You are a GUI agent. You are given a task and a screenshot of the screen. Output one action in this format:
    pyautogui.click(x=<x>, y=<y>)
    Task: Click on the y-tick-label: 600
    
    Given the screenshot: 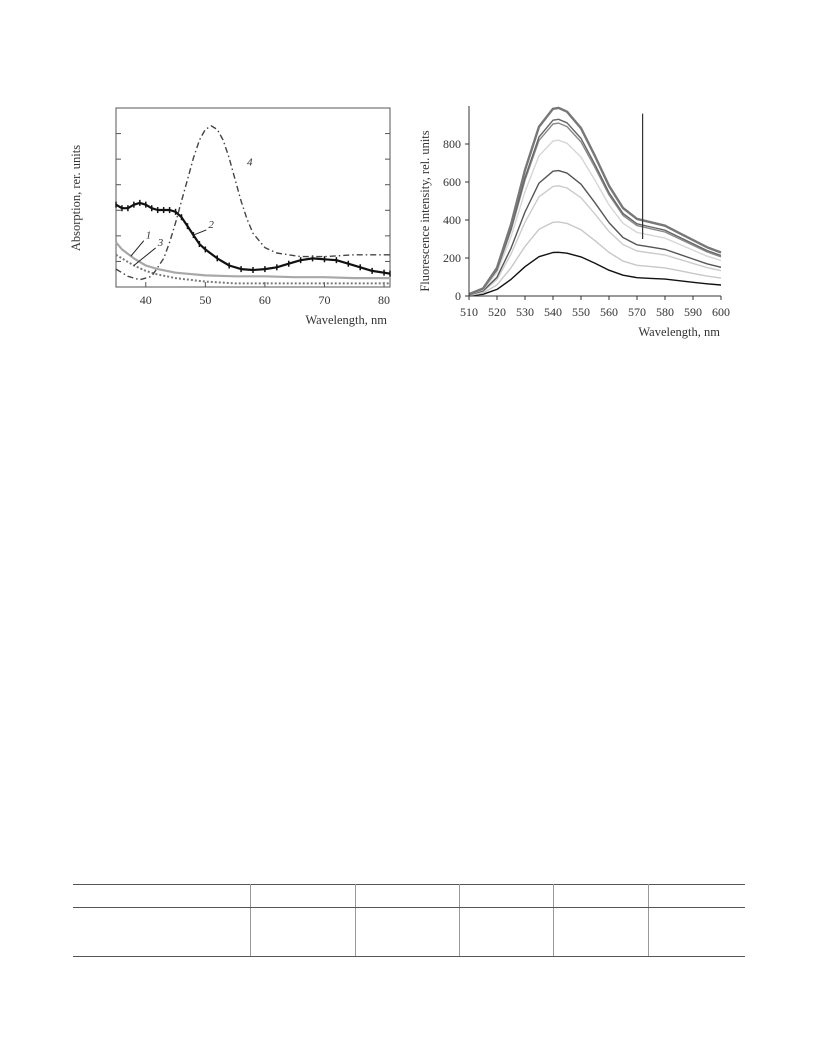 What is the action you would take?
    pyautogui.click(x=452, y=182)
    